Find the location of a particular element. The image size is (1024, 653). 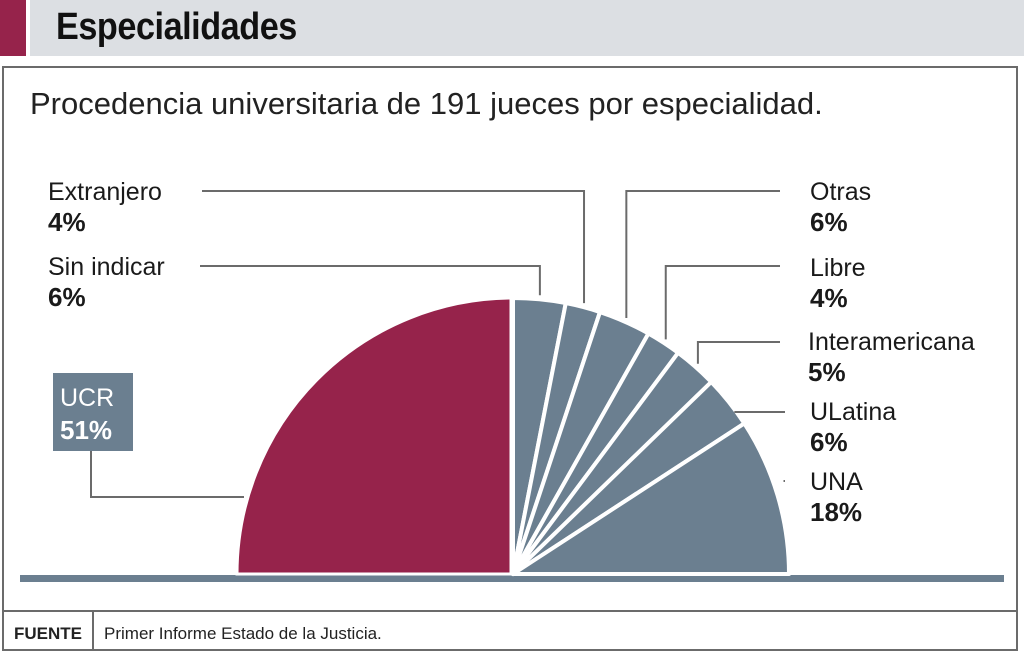

slice-label-sin-indicar: Sin indicar is located at coordinates (106, 267).